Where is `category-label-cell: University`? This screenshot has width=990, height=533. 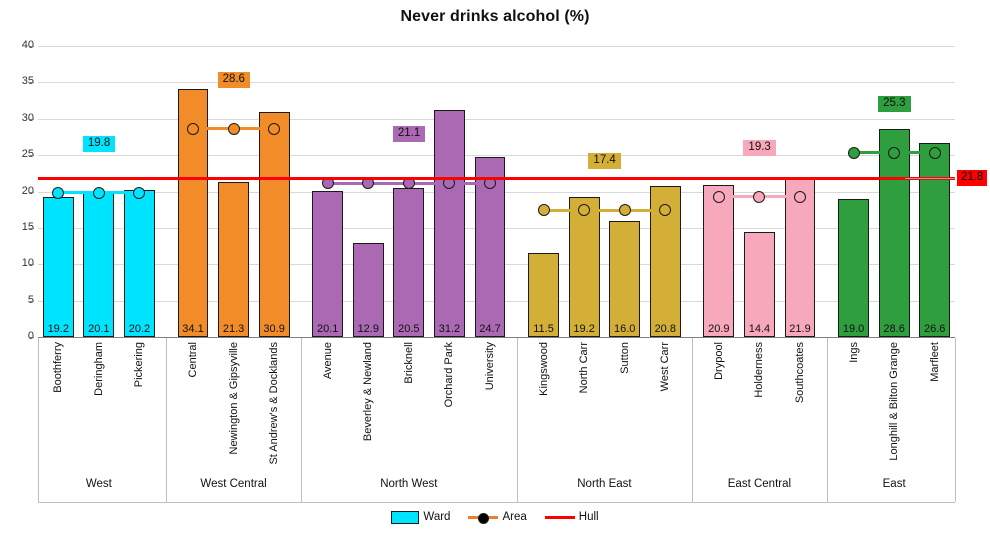 category-label-cell: University is located at coordinates (490, 402).